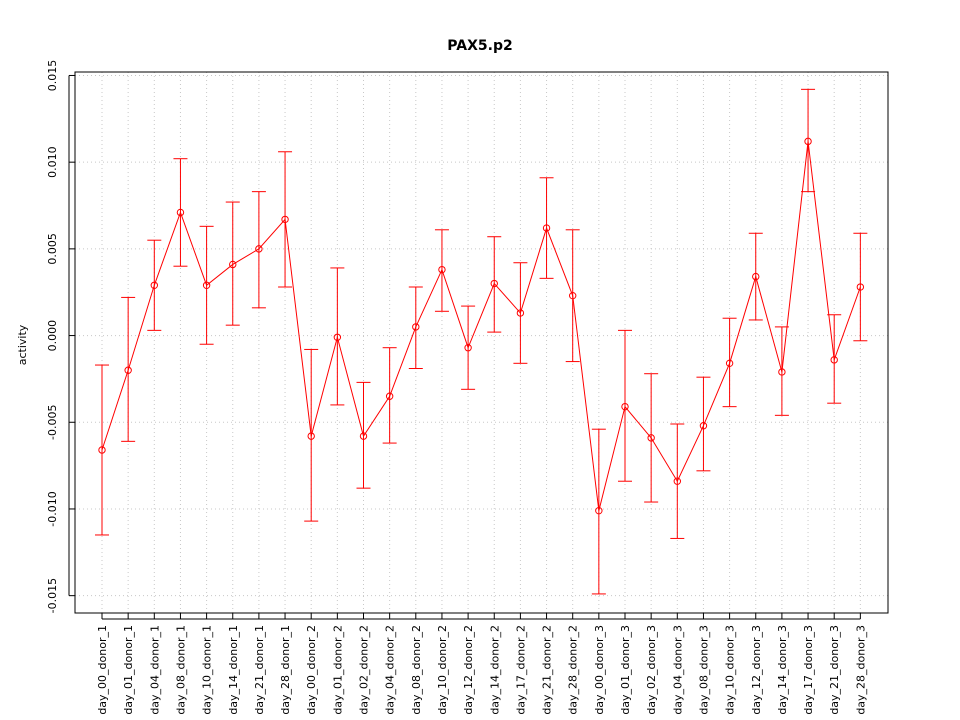 This screenshot has height=720, width=960. I want to click on x-tick-label: day_02_donor_3, so click(651, 670).